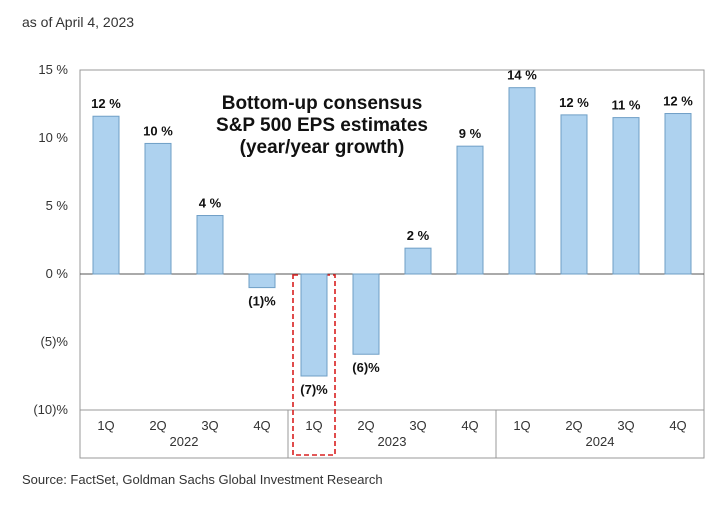 The width and height of the screenshot is (724, 512). Describe the element at coordinates (262, 301) in the screenshot. I see `data-label: (1)%` at that location.